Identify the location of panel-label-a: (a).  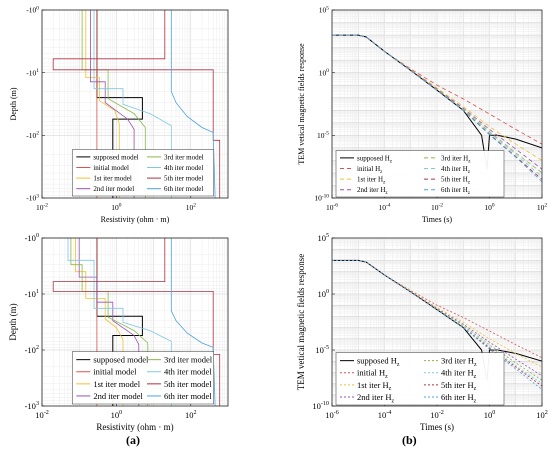
(133, 440).